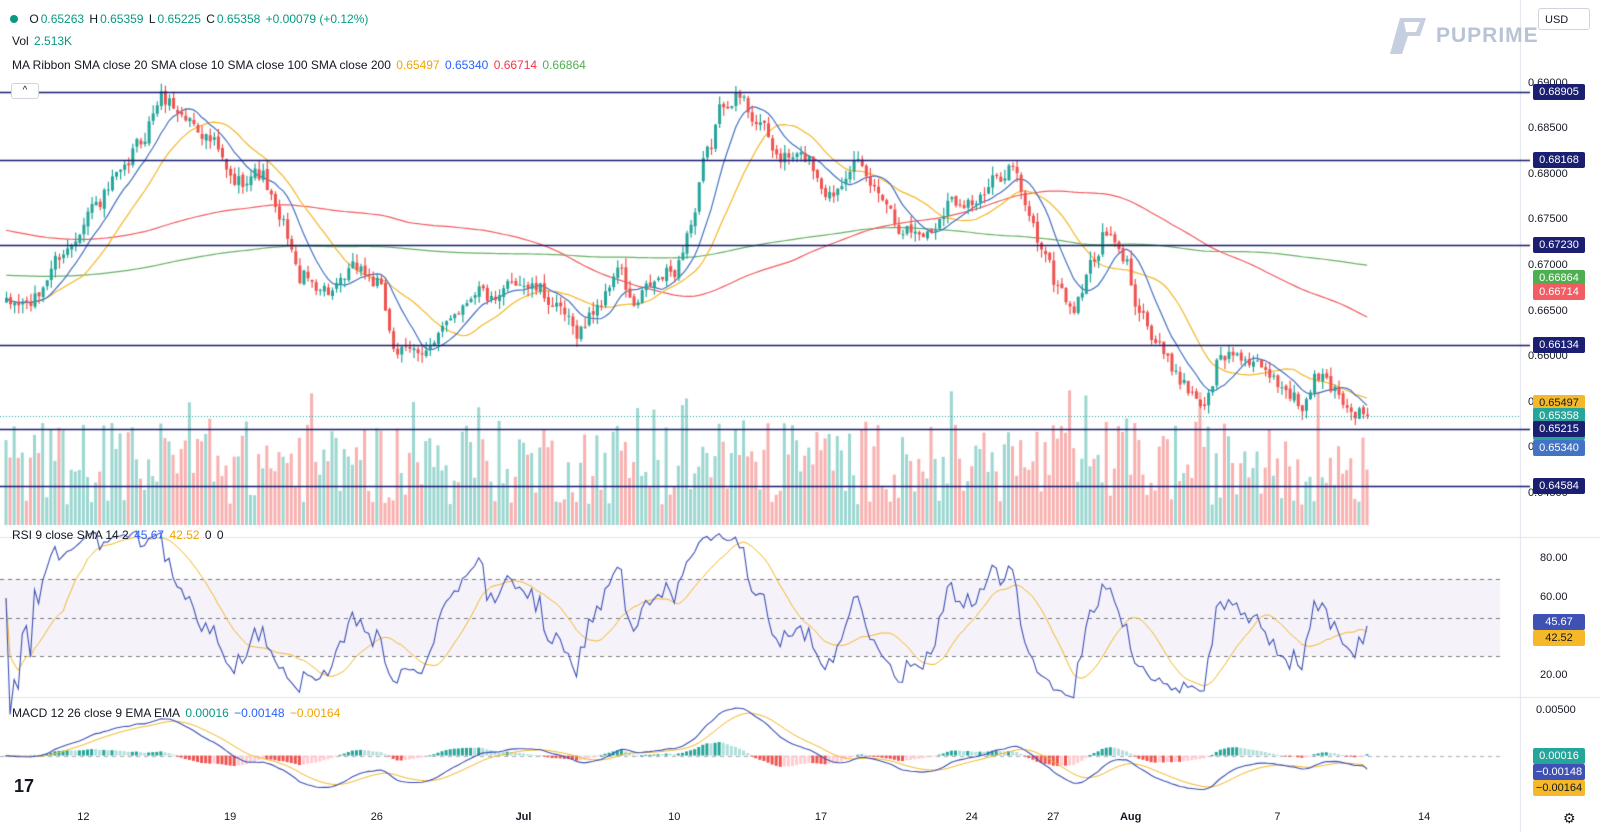  Describe the element at coordinates (1548, 310) in the screenshot. I see `price-tick-label: 0.66500` at that location.